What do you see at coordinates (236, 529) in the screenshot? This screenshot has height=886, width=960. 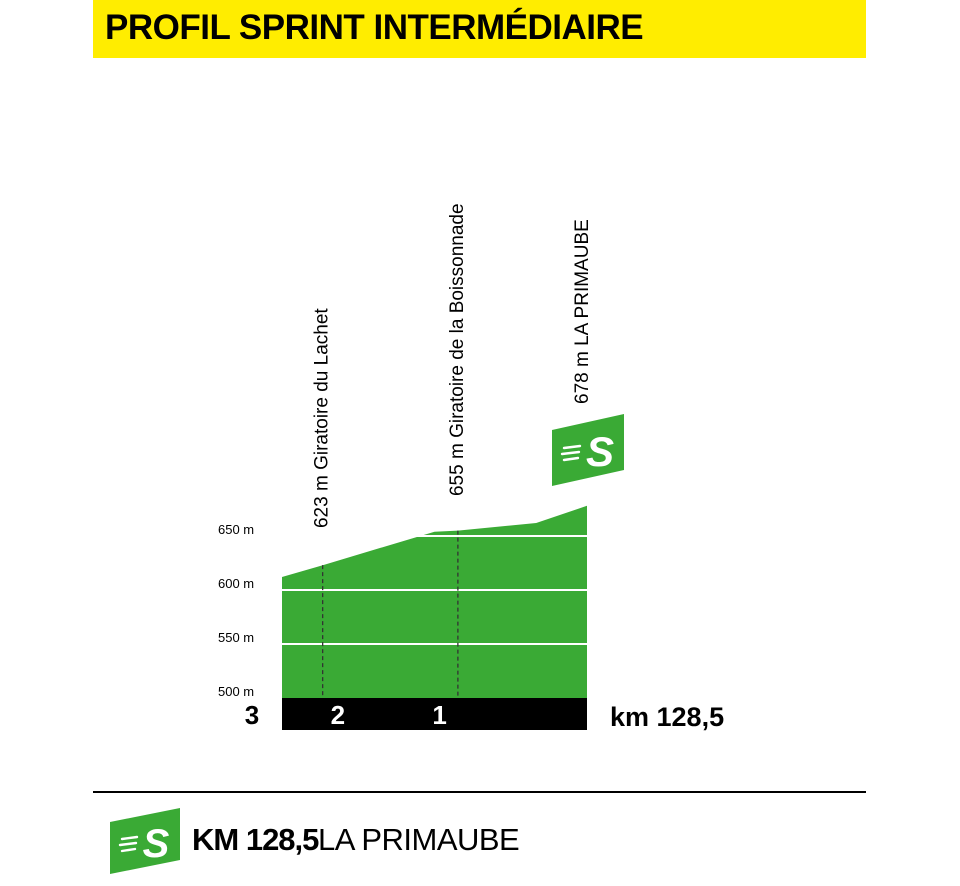 I see `y-tick-label: 650 m` at bounding box center [236, 529].